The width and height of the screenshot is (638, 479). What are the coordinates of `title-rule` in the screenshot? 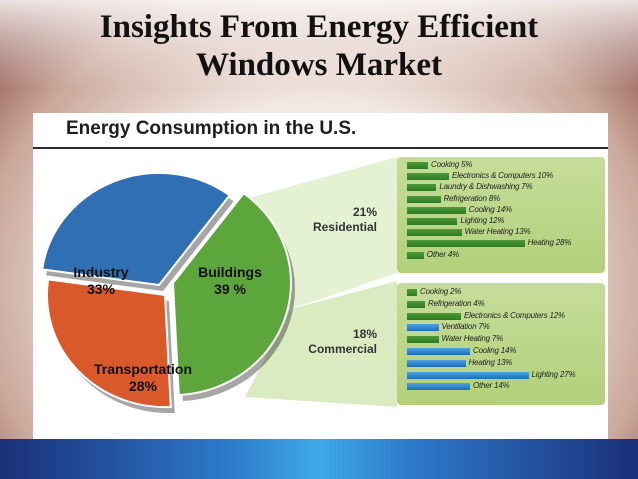 It's located at (320, 148).